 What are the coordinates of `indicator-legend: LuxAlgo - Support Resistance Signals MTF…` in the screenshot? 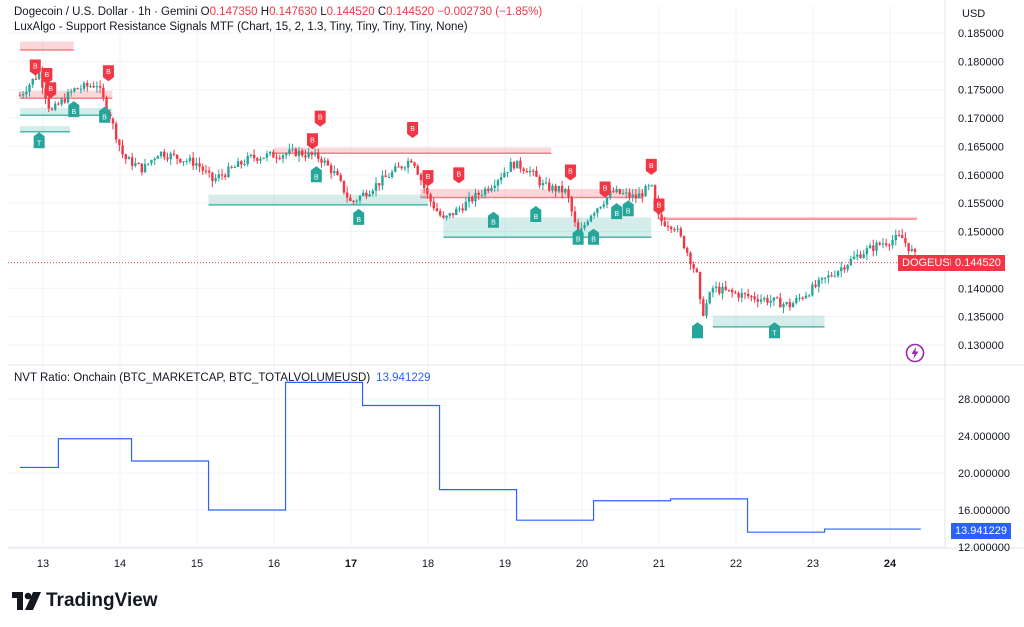 It's located at (241, 27).